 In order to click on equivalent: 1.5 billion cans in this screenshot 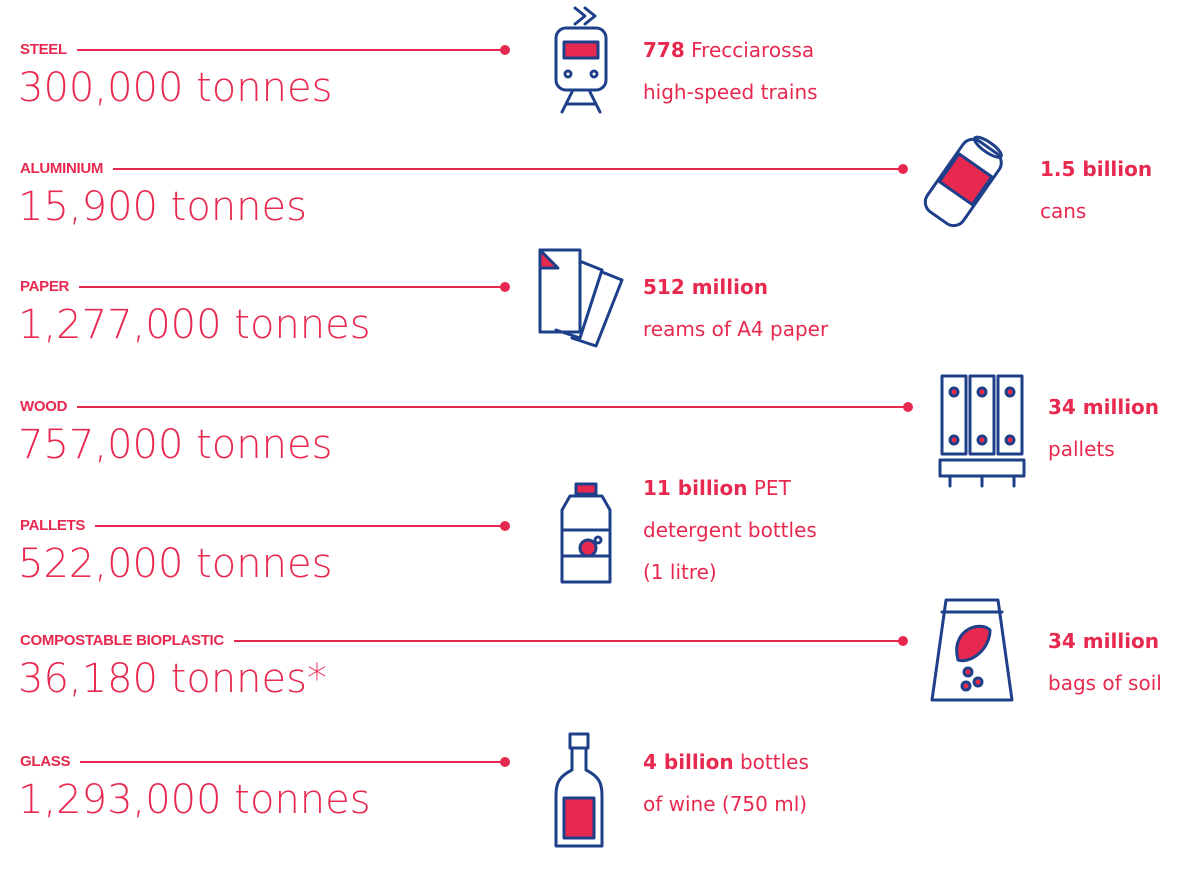, I will do `click(1096, 190)`.